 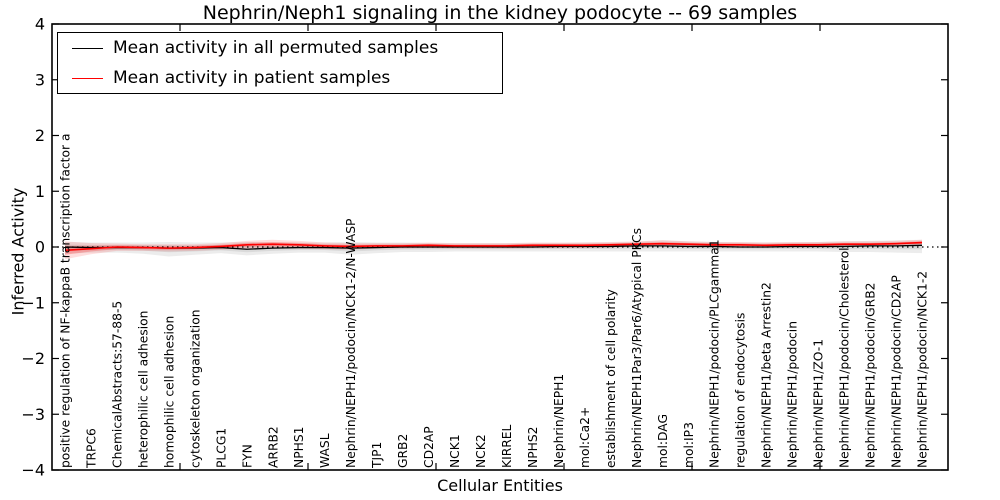 I want to click on x-tick-label: mol:IP3, so click(x=689, y=445).